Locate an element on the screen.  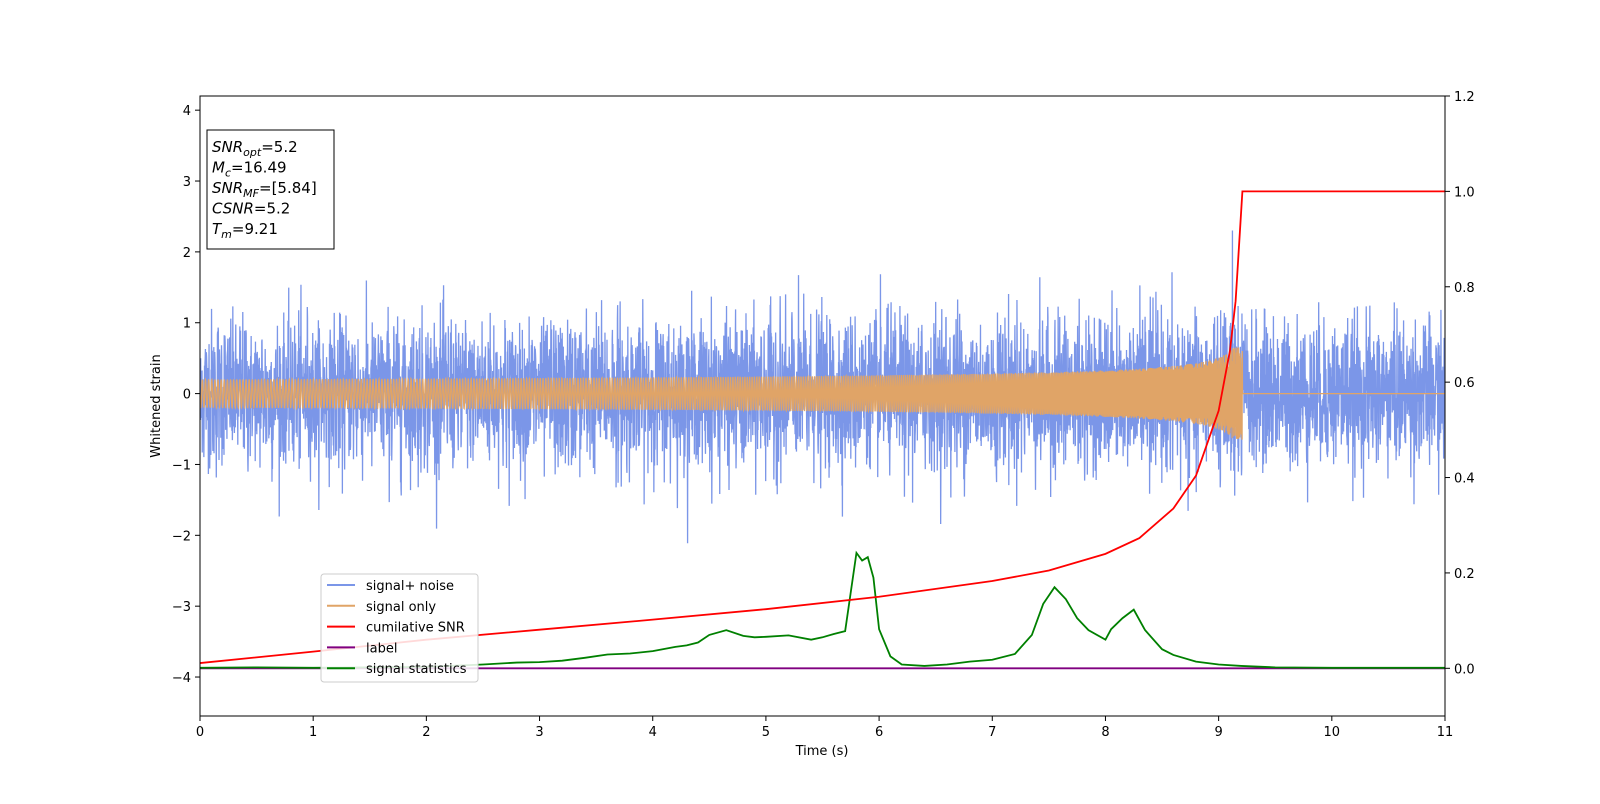
y-left-tick-label: 2 is located at coordinates (187, 253).